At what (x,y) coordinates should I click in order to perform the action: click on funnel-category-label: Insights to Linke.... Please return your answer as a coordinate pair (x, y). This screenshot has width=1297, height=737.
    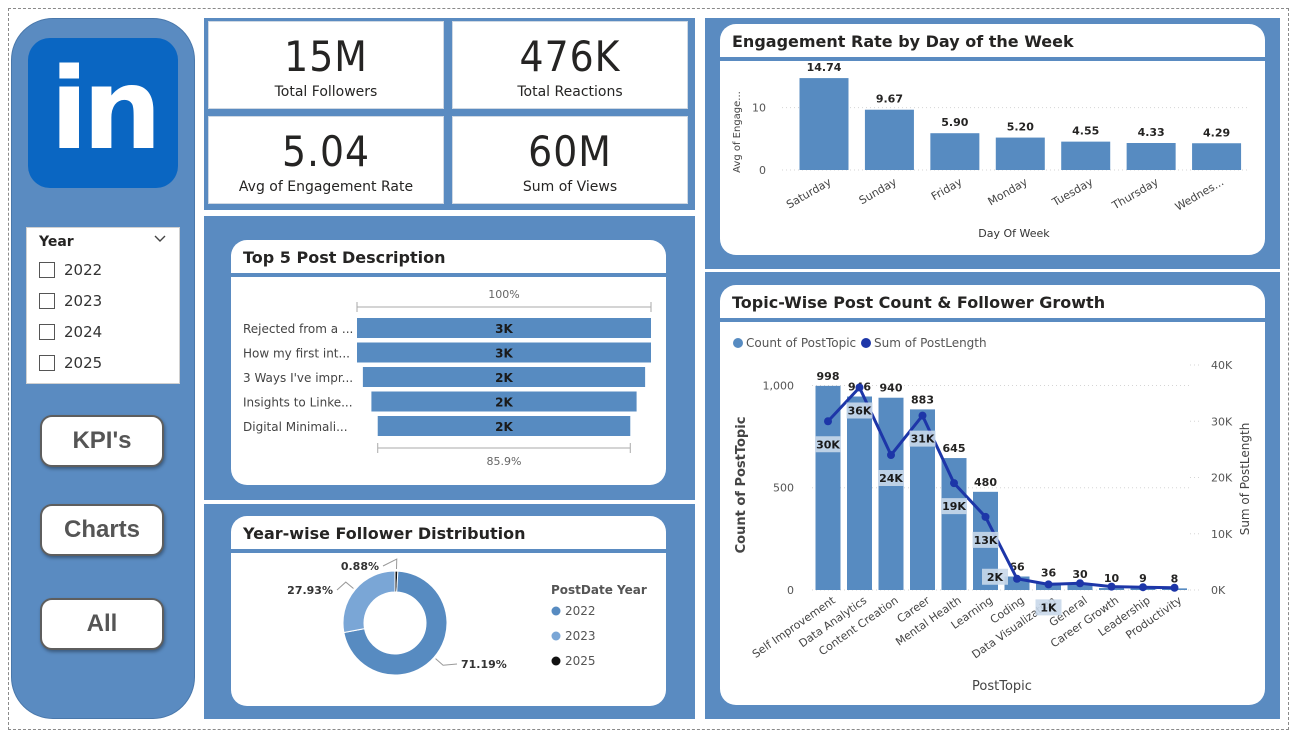
    Looking at the image, I should click on (298, 403).